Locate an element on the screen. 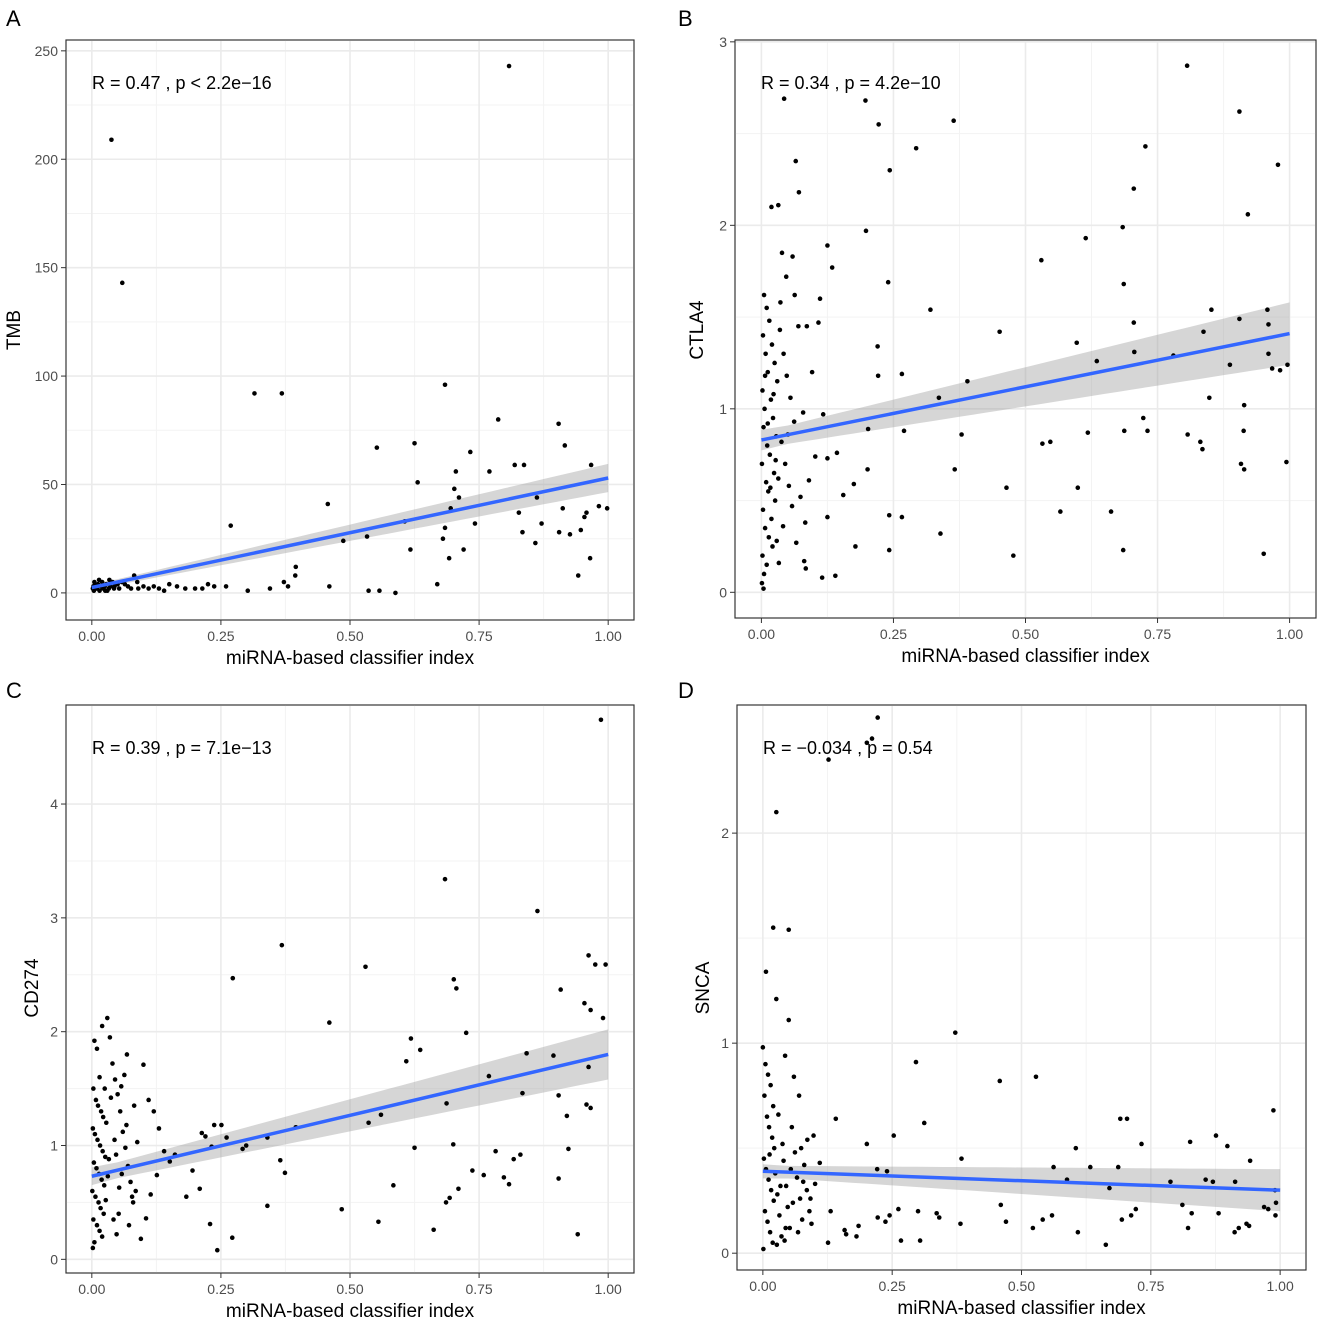 This screenshot has width=1322, height=1318. y-axis-title: CD274 is located at coordinates (32, 988).